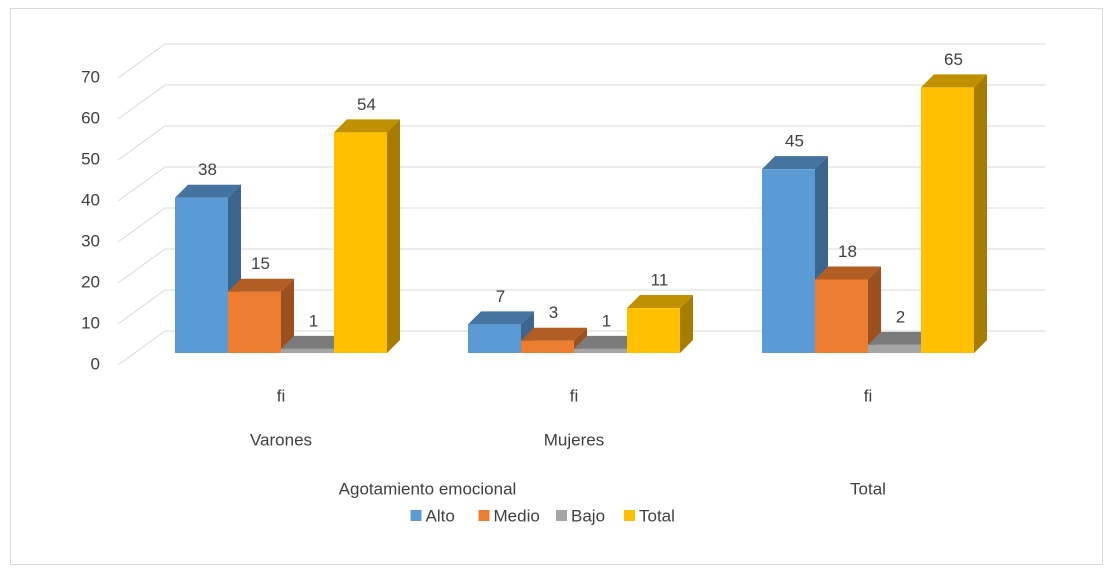 This screenshot has height=580, width=1113. I want to click on y-tick-label: 70, so click(90, 76).